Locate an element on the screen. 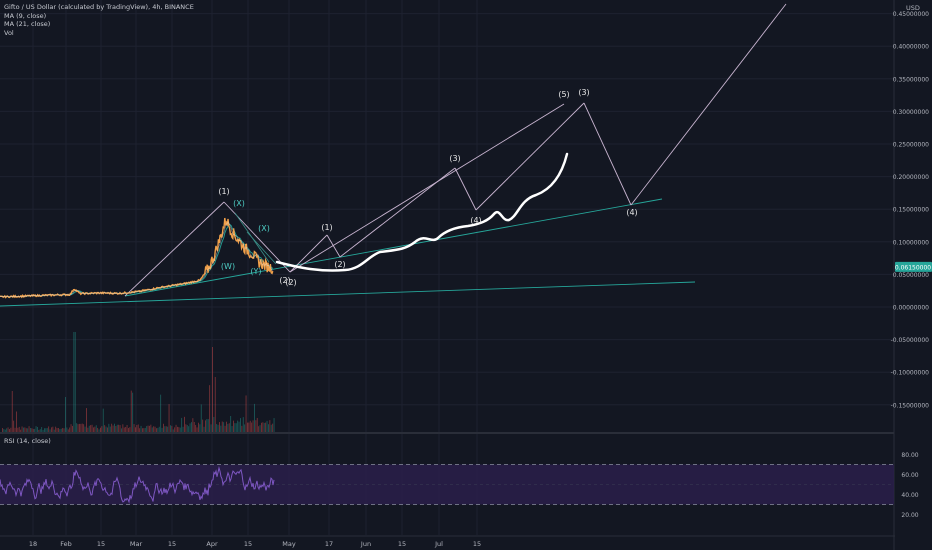 This screenshot has width=932, height=550. price-tick-label: -0.05000000 is located at coordinates (910, 340).